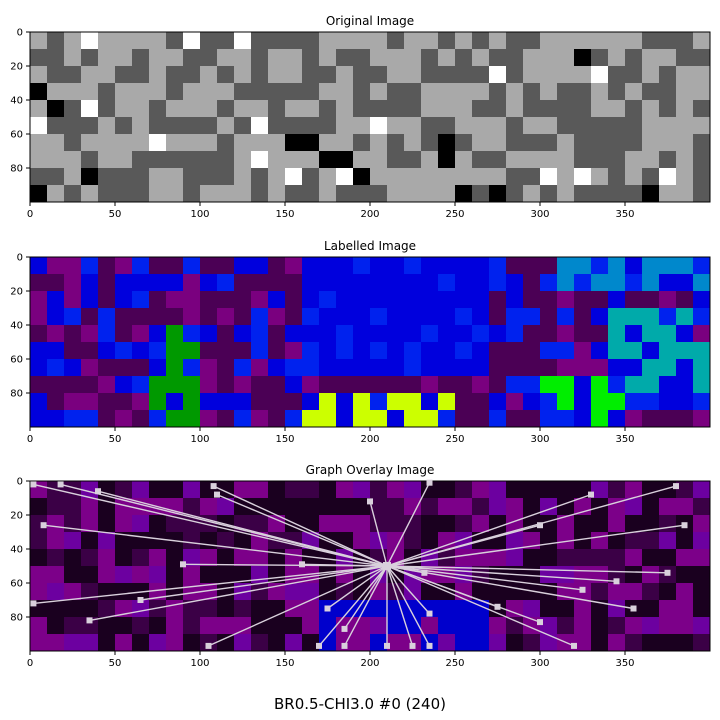 This screenshot has width=720, height=720. What do you see at coordinates (539, 663) in the screenshot?
I see `x-tick-label: 300` at bounding box center [539, 663].